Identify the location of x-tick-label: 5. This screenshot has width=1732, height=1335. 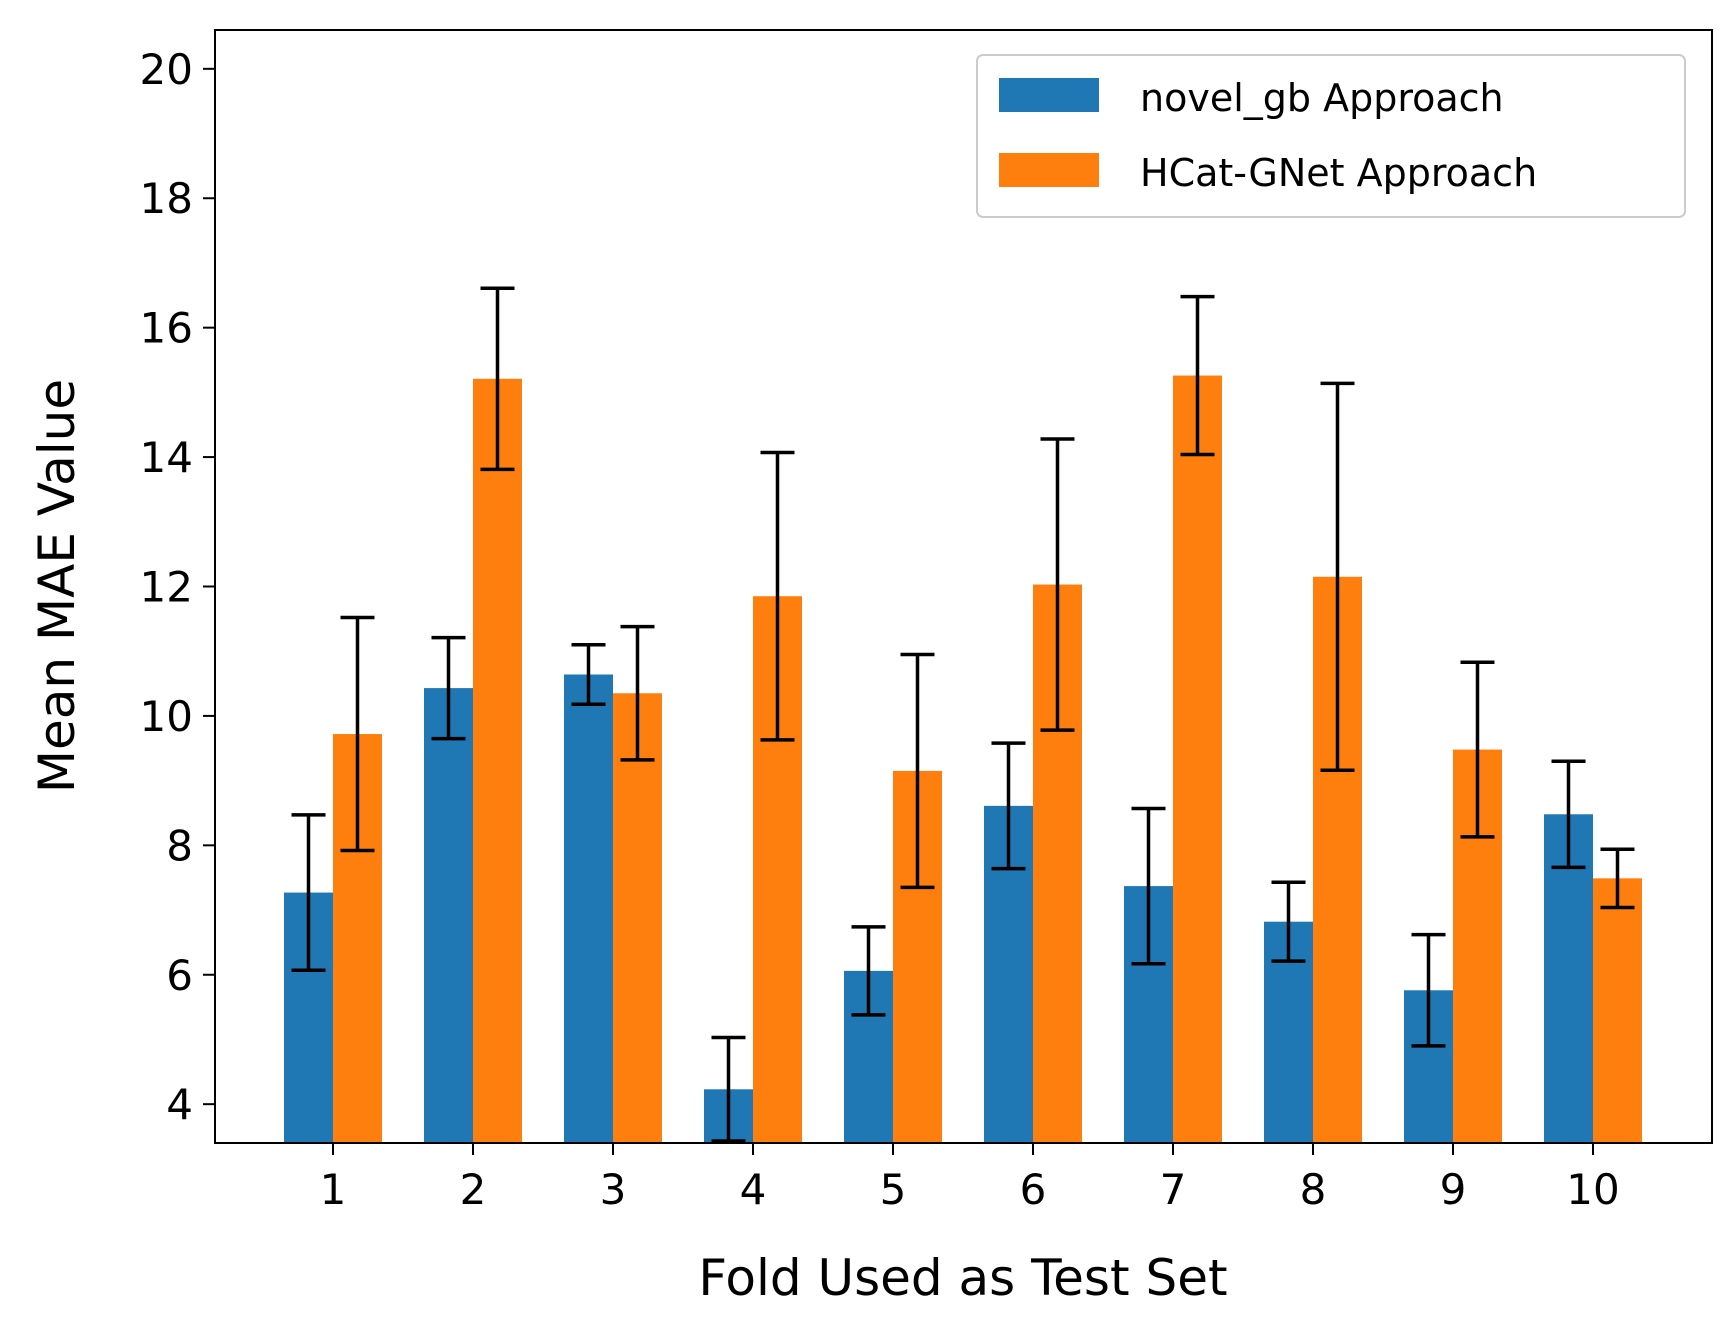
(893, 1189).